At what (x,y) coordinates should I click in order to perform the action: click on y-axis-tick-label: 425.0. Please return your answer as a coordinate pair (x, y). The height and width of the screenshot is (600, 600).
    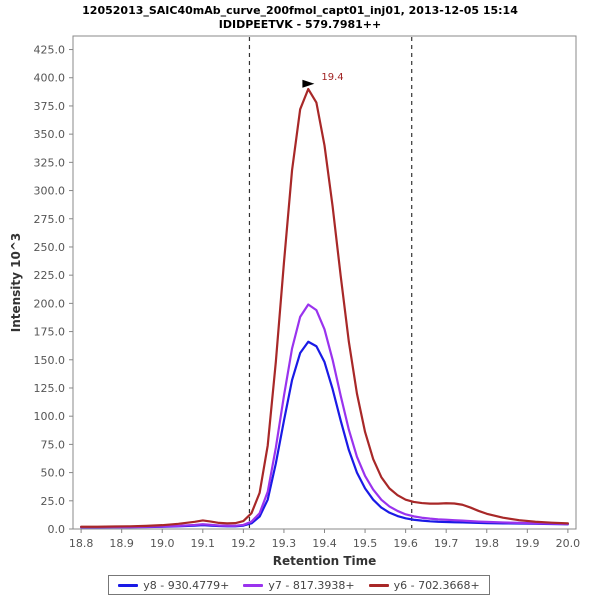
    Looking at the image, I should click on (50, 50).